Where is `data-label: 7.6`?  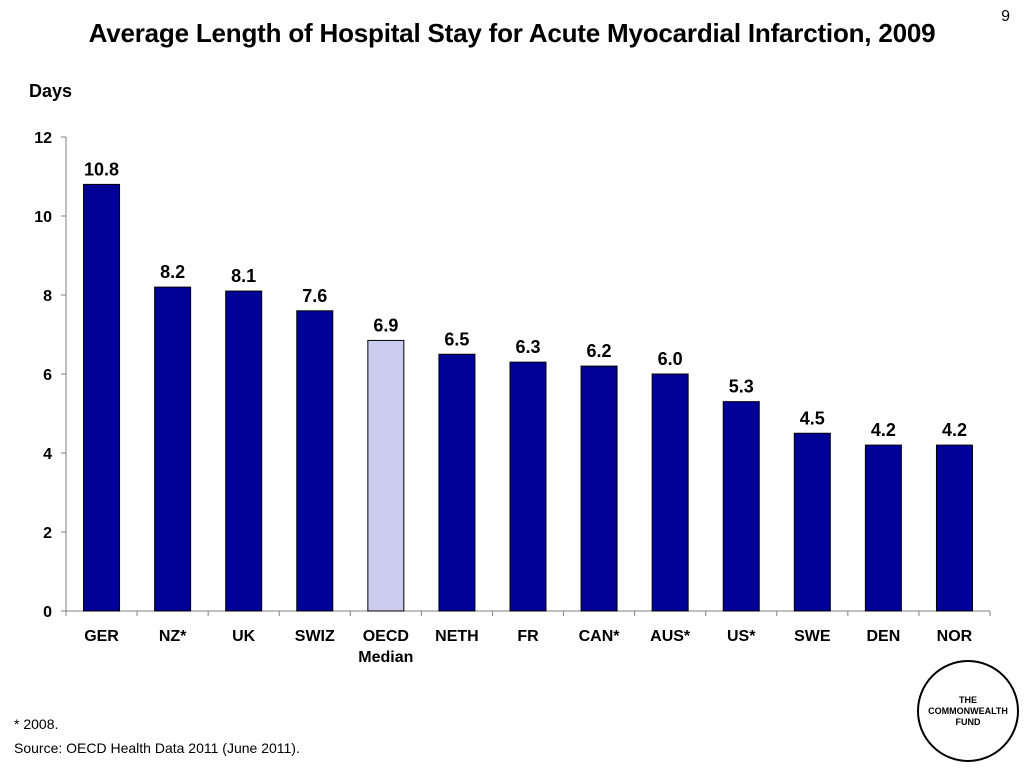 data-label: 7.6 is located at coordinates (314, 296).